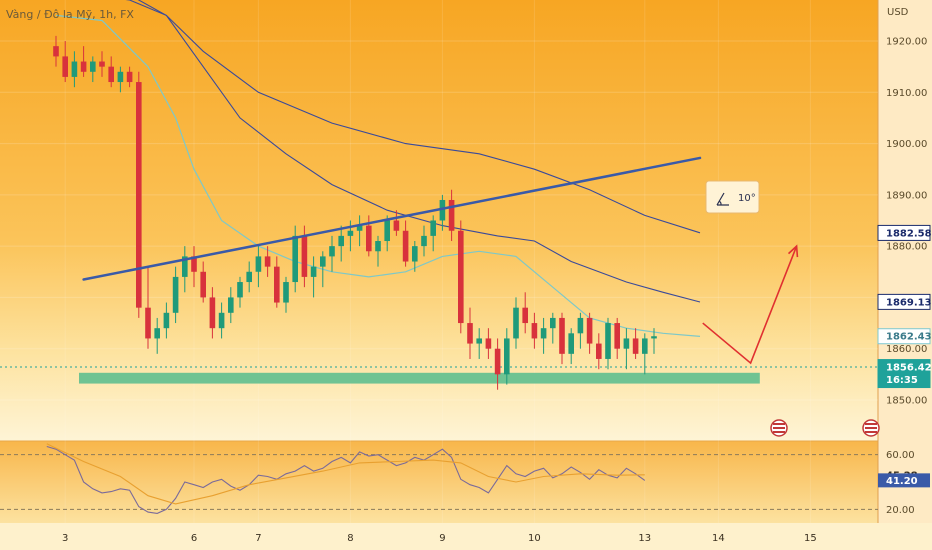  I want to click on rsi-value-label: 41.20, so click(904, 480).